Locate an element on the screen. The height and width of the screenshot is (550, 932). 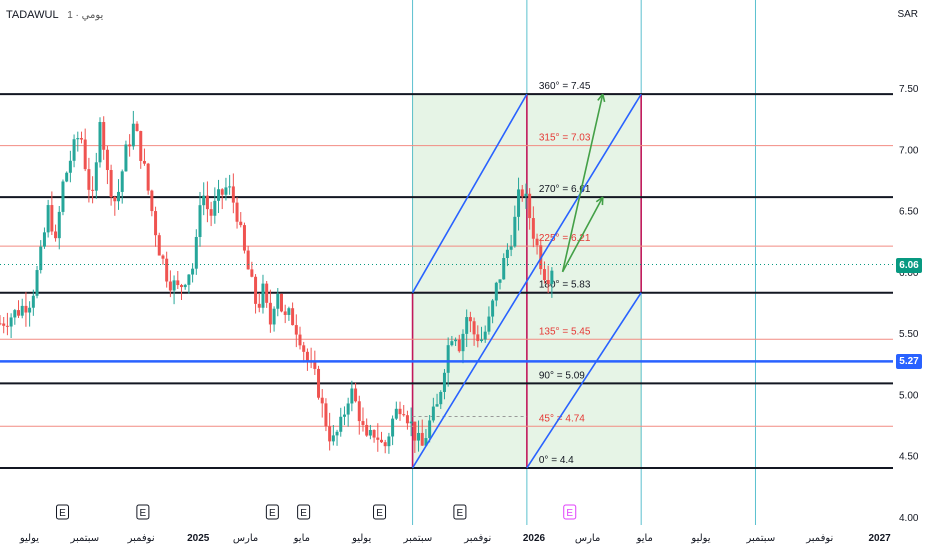
projection-arrow is located at coordinates (582, 234).